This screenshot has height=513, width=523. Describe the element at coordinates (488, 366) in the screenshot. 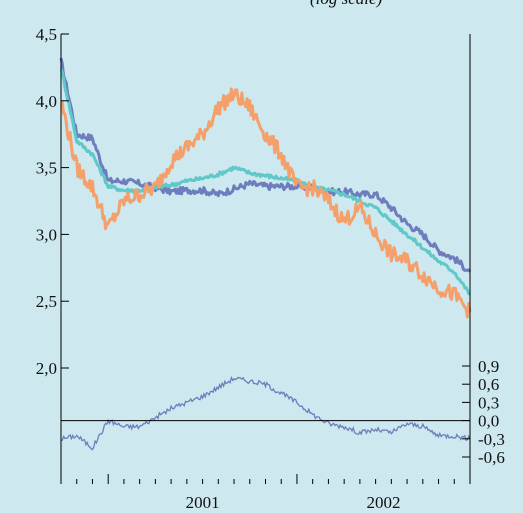

I see `right-y-tick-label: 0,9` at that location.